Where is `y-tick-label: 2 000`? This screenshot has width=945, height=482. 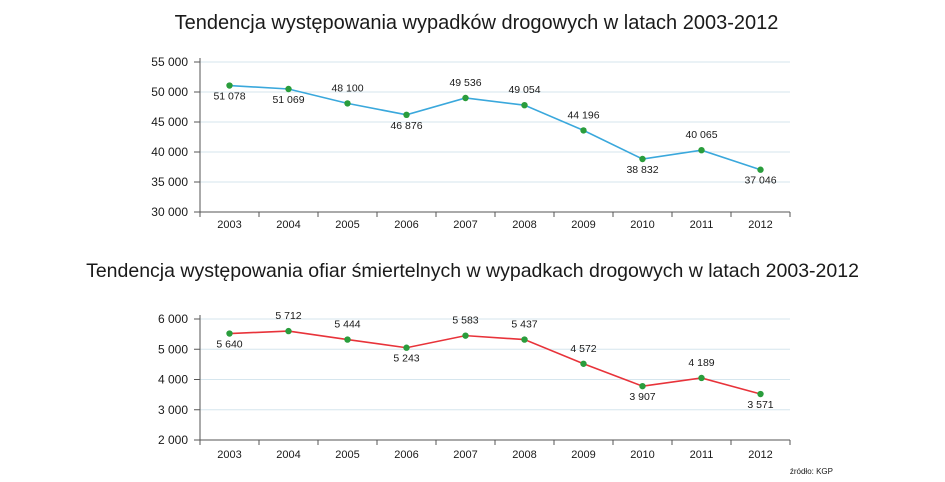 y-tick-label: 2 000 is located at coordinates (173, 440).